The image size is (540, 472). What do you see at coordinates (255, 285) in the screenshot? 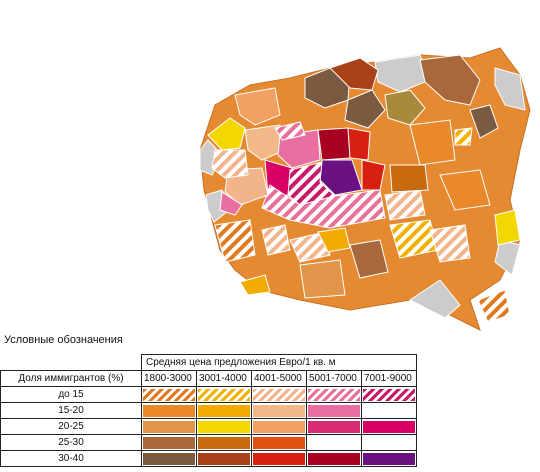
I see `region-sw-yellow` at bounding box center [255, 285].